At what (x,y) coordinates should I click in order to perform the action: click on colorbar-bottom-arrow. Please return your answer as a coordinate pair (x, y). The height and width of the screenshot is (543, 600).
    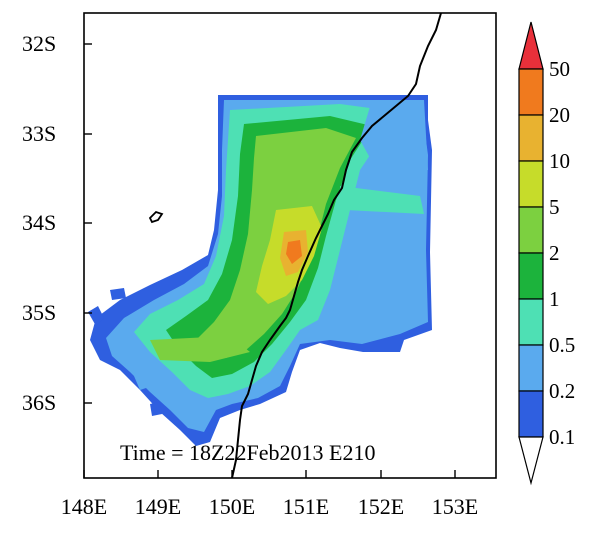
    Looking at the image, I should click on (531, 461).